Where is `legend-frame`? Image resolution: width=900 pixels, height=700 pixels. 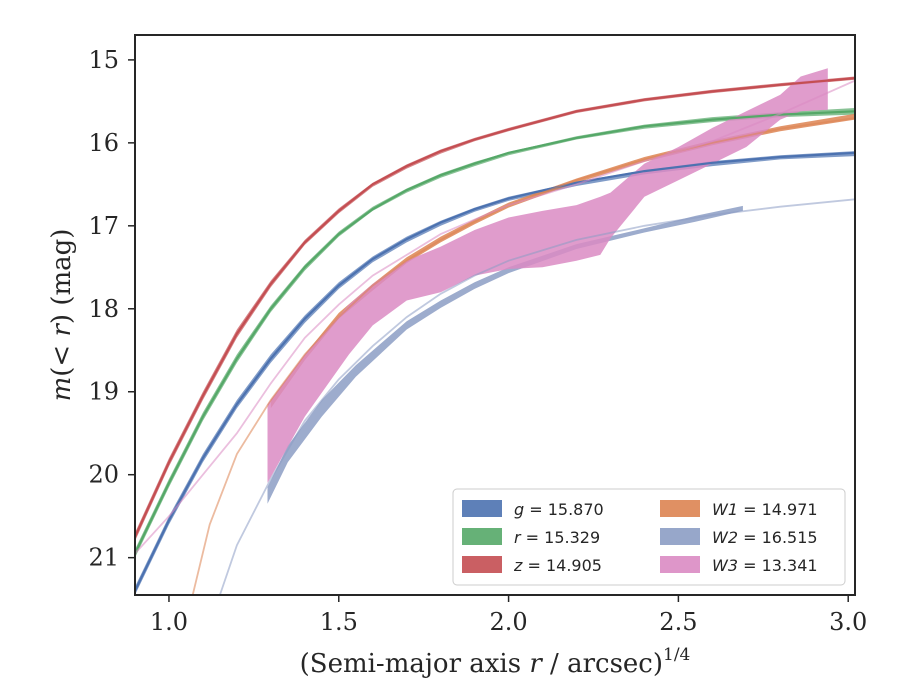
legend-frame is located at coordinates (649, 537).